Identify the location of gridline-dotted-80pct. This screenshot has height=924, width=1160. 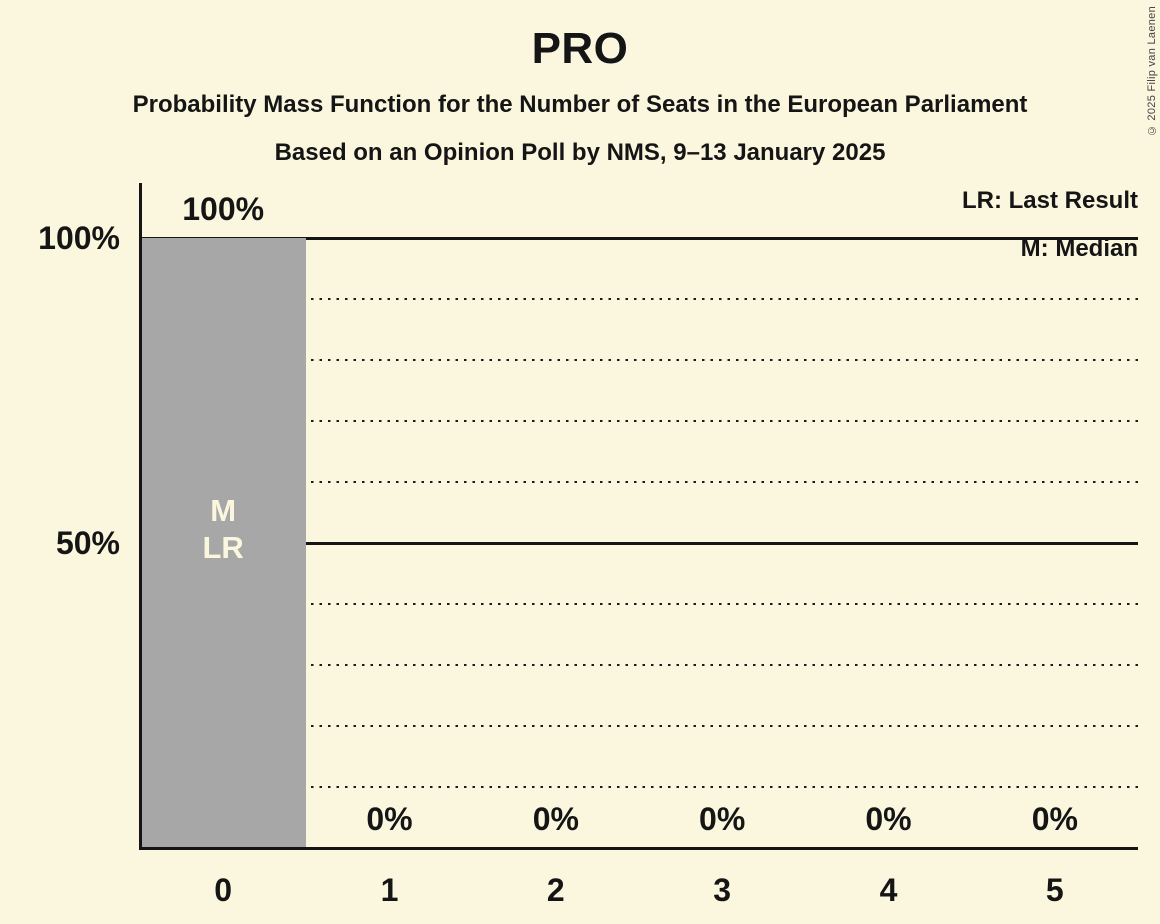
(639, 360).